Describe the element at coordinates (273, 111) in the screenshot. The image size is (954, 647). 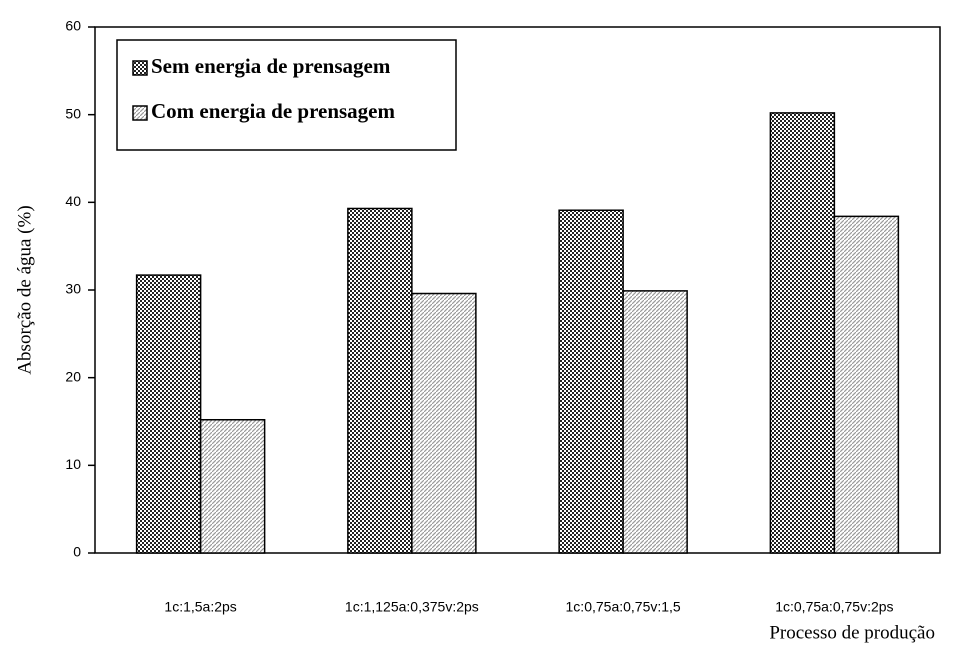
I see `legend-label: Com energia de prensagem` at that location.